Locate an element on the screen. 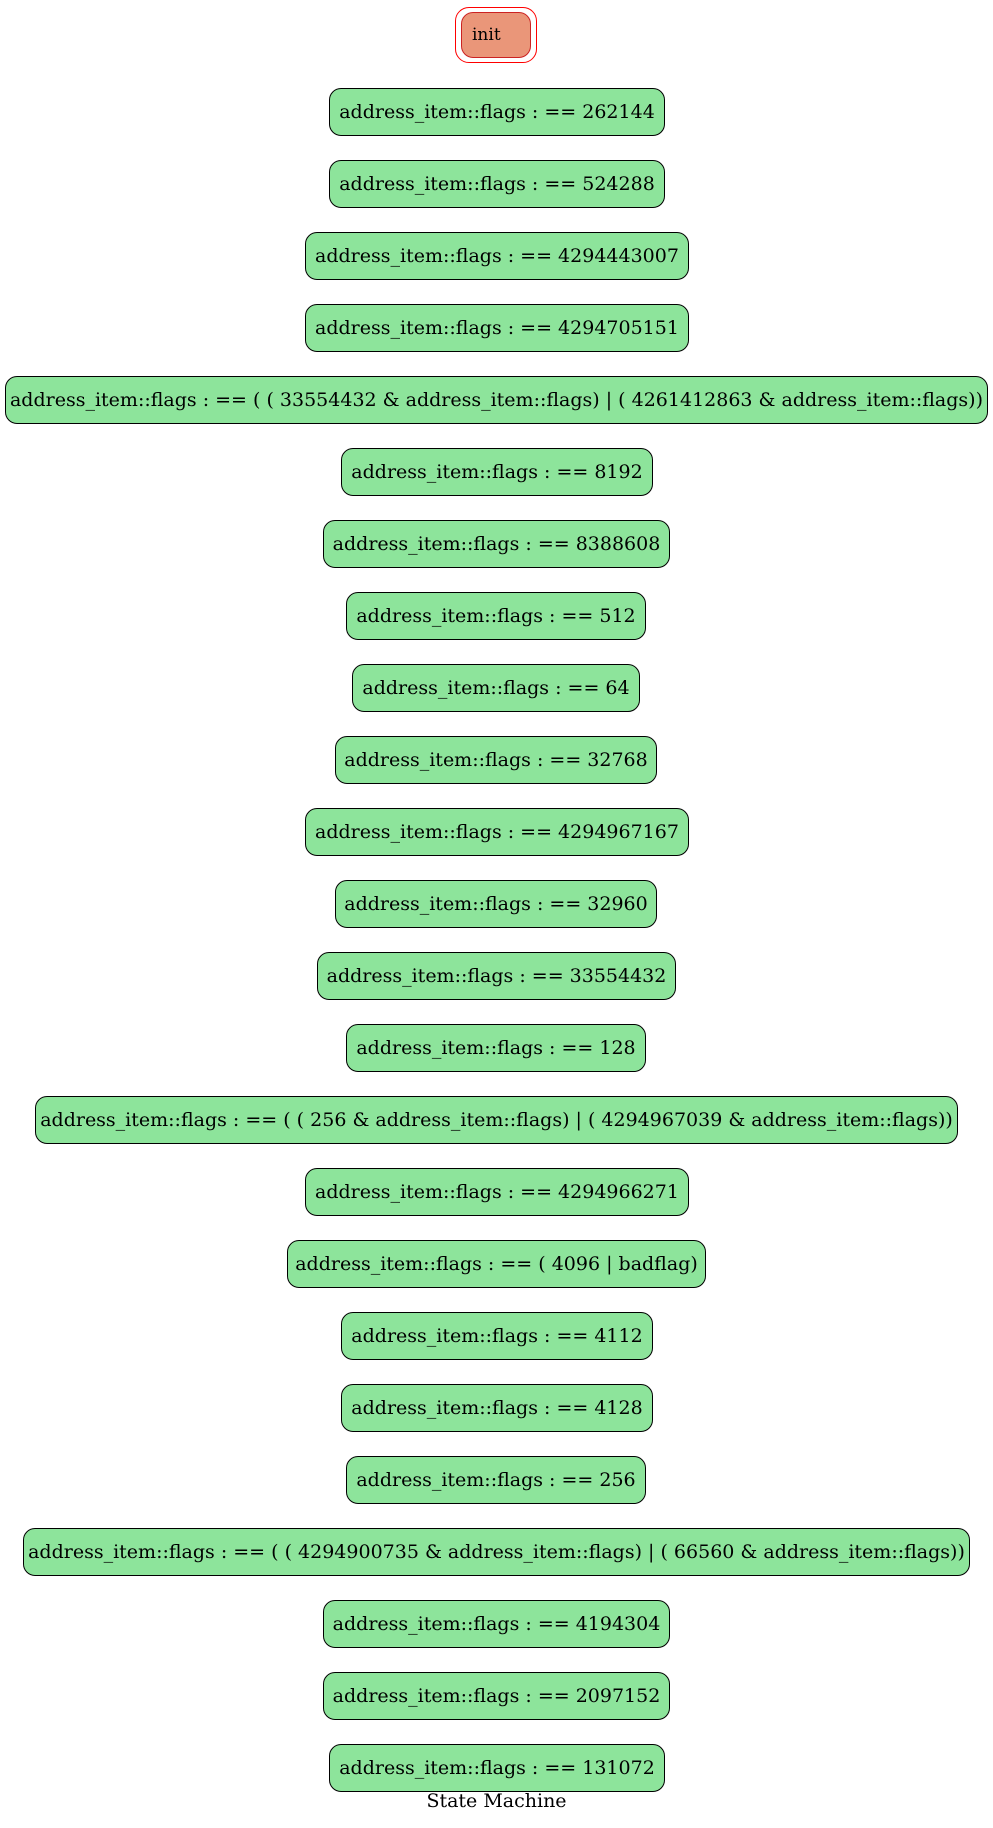 This screenshot has width=993, height=1828. state-node: address_item::flags : == 128 is located at coordinates (496, 1048).